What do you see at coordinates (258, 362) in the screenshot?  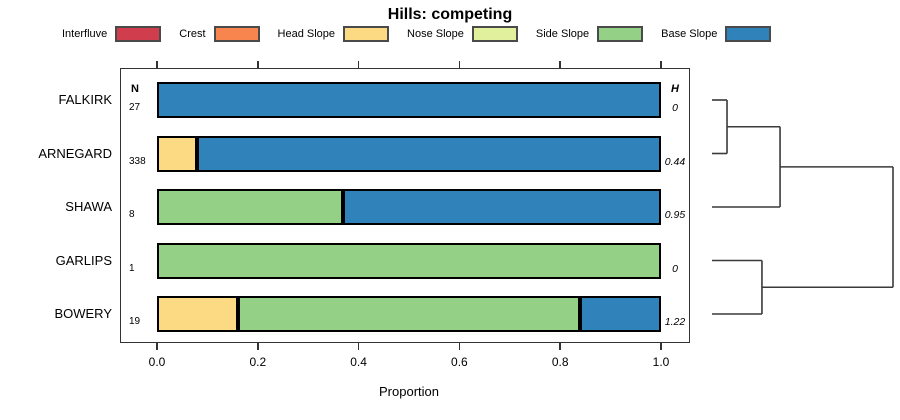 I see `x-axis-tick-label: 0.2` at bounding box center [258, 362].